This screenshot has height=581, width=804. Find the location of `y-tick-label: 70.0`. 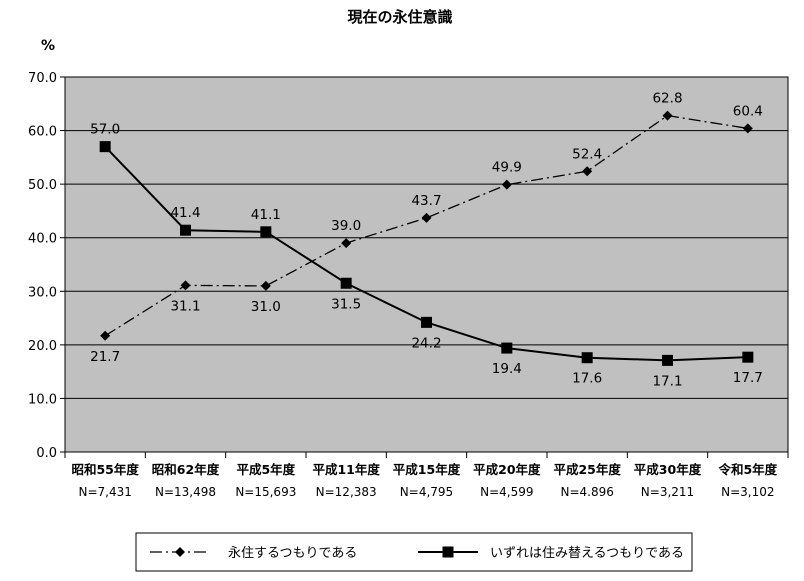

y-tick-label: 70.0 is located at coordinates (42, 78).